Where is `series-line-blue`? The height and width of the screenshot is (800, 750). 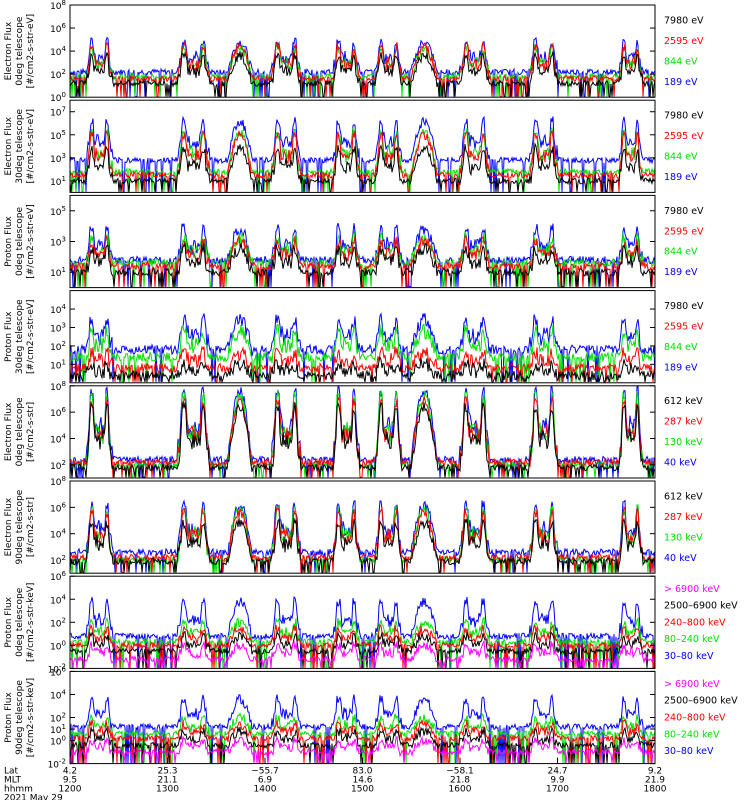 series-line-blue is located at coordinates (362, 728).